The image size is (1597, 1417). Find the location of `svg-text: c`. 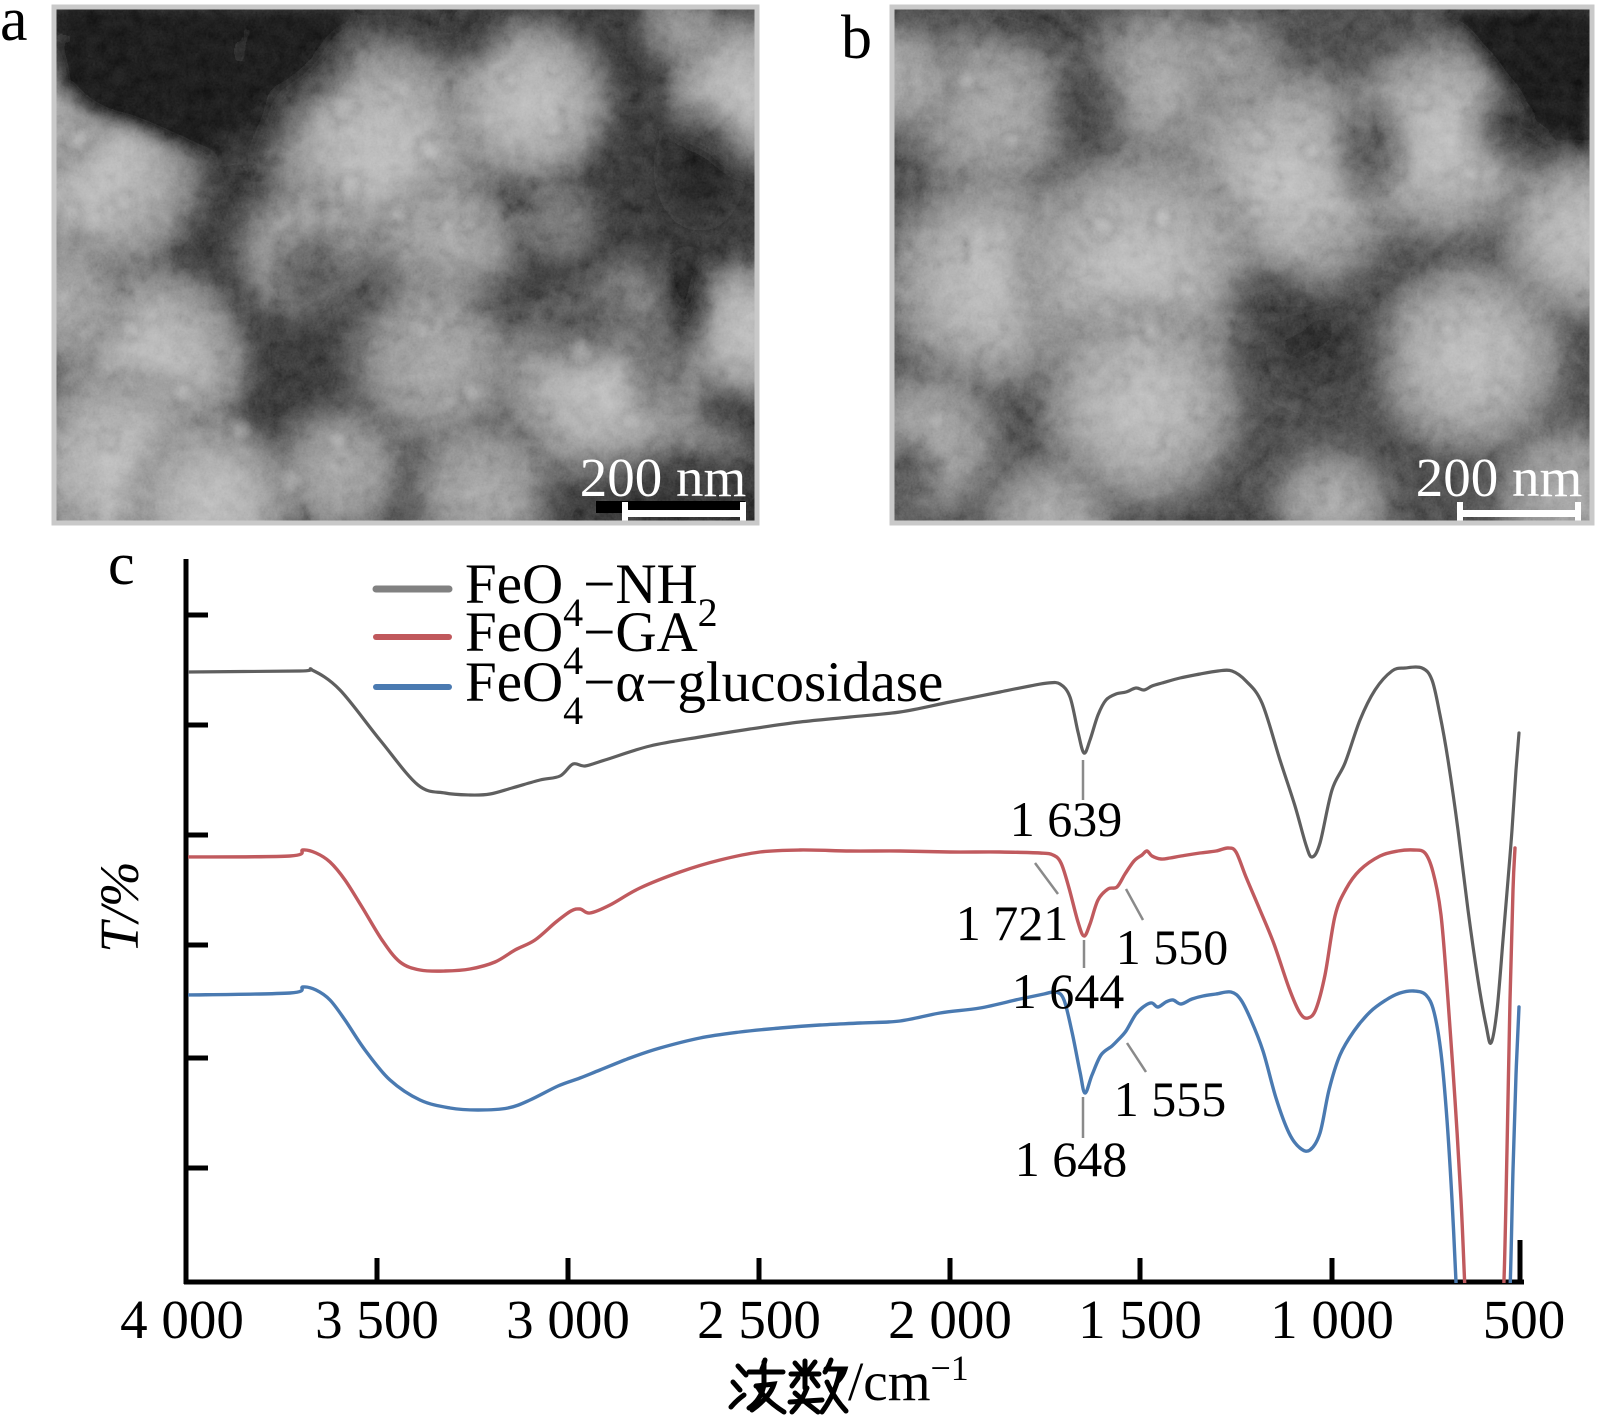

svg-text: c is located at coordinates (121, 564).